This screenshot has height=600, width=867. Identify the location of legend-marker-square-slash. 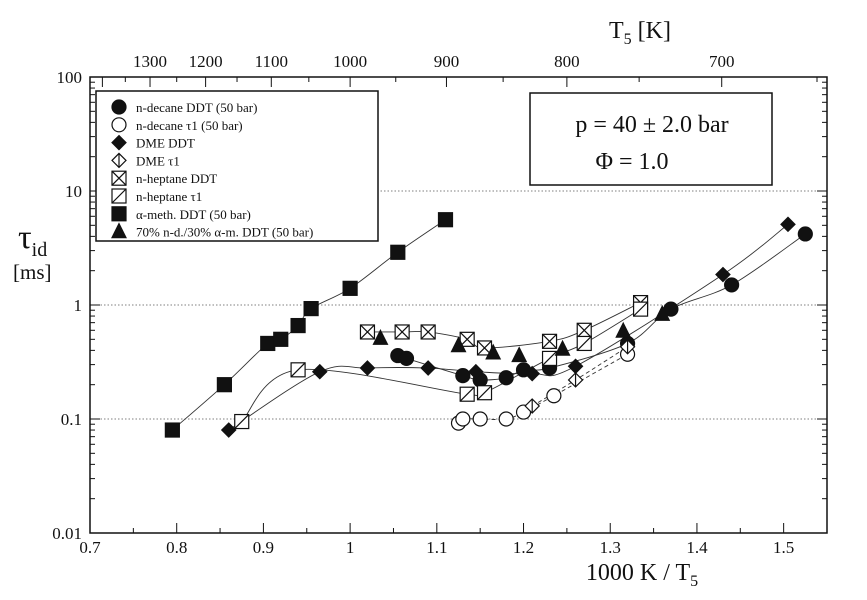
(119, 196).